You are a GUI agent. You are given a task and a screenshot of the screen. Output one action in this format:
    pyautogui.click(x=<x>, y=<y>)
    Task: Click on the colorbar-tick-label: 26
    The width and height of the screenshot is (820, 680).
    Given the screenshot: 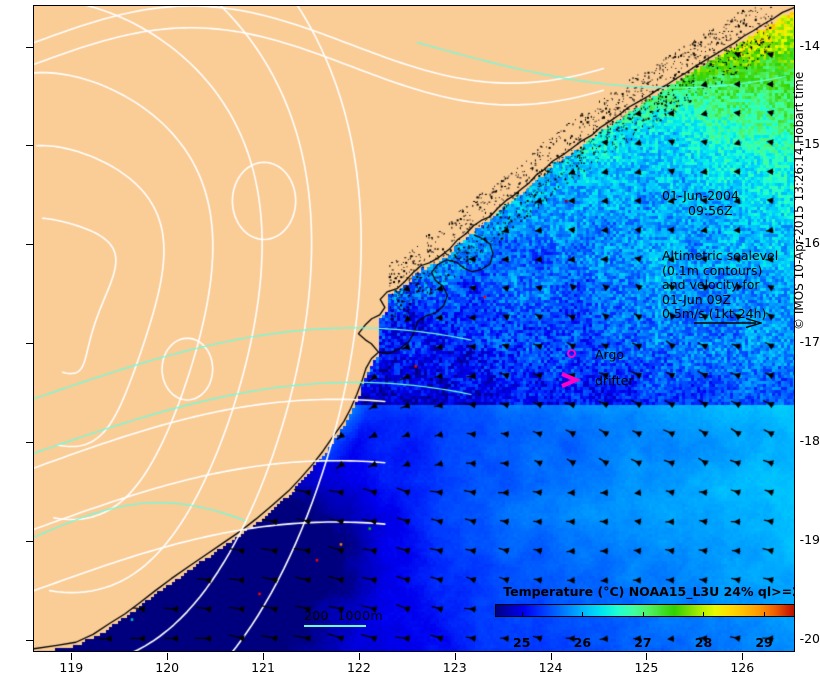 What is the action you would take?
    pyautogui.click(x=582, y=642)
    